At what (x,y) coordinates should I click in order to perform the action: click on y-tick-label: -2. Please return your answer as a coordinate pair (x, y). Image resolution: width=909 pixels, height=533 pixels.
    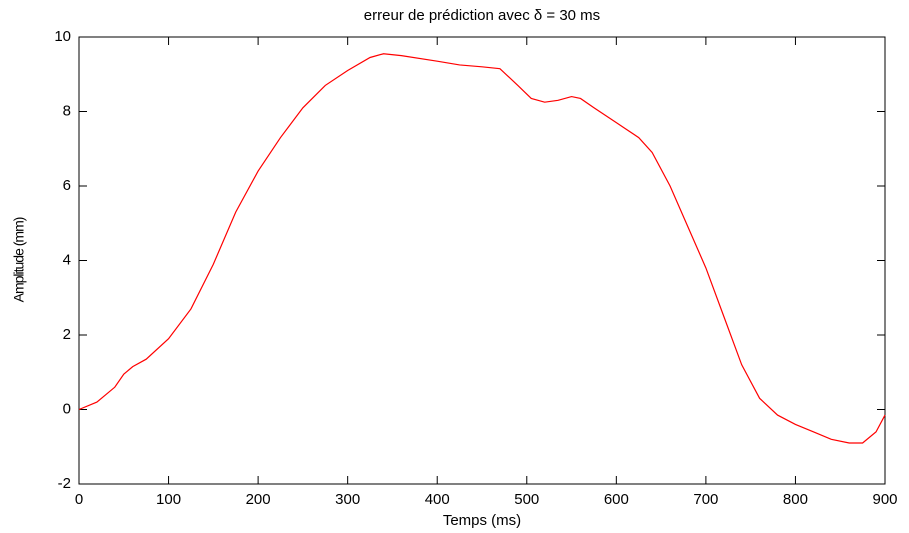
    Looking at the image, I should click on (64, 483).